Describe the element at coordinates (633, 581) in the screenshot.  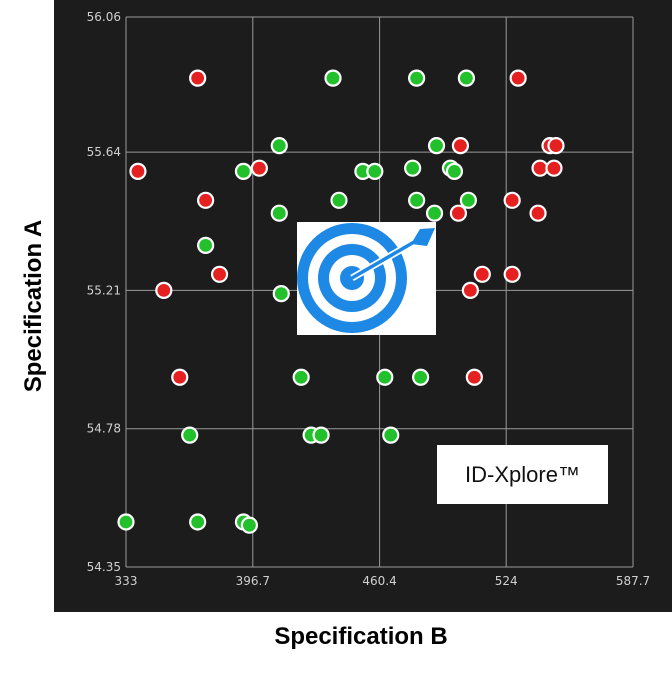
I see `x-tick-label: 587.7` at that location.